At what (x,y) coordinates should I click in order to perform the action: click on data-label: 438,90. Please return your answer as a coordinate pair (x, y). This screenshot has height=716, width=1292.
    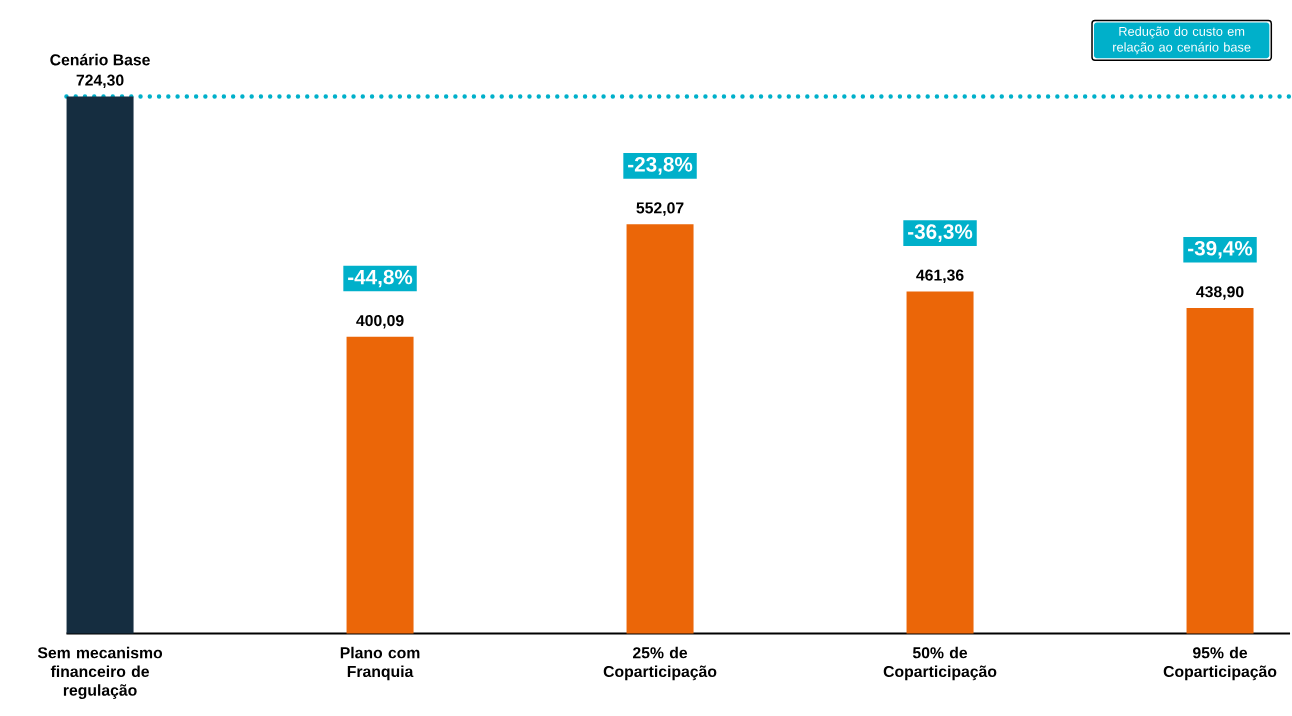
    Looking at the image, I should click on (1220, 293).